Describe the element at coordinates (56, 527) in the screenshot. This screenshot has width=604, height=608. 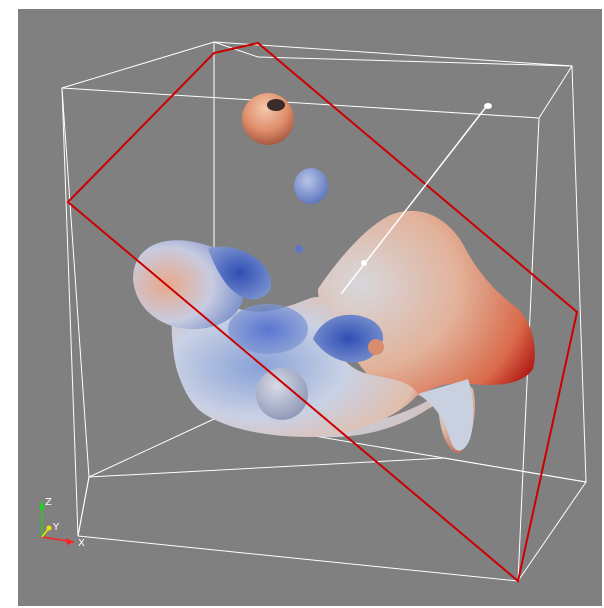
I see `y-axis-label: Y` at that location.